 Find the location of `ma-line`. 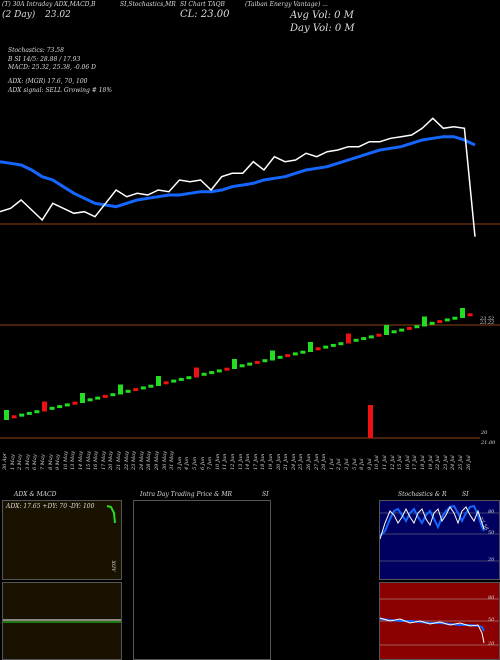

ma-line is located at coordinates (238, 172).